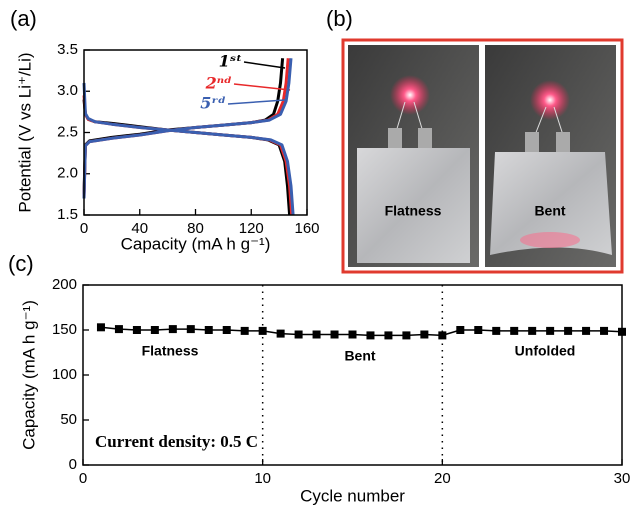 Image resolution: width=630 pixels, height=515 pixels. I want to click on x-tick-label: 20, so click(442, 478).